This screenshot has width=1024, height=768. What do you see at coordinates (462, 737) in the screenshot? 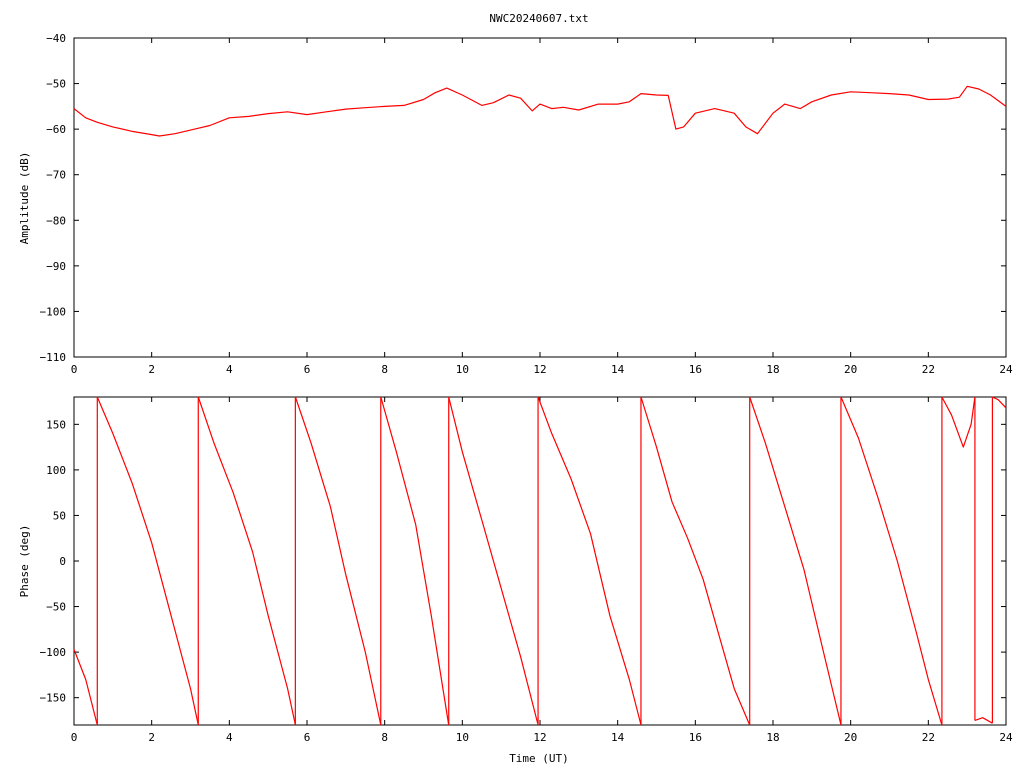
I see `phase-x-tick-label: 10` at bounding box center [462, 737].